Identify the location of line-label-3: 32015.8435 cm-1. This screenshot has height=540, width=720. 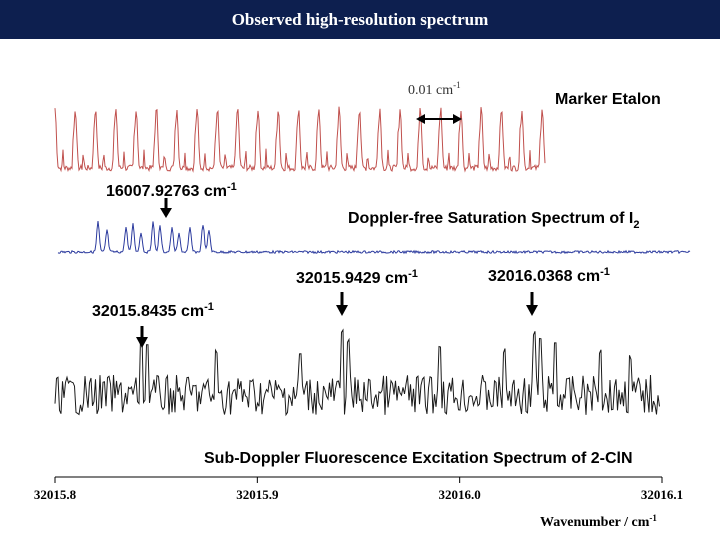
(153, 310).